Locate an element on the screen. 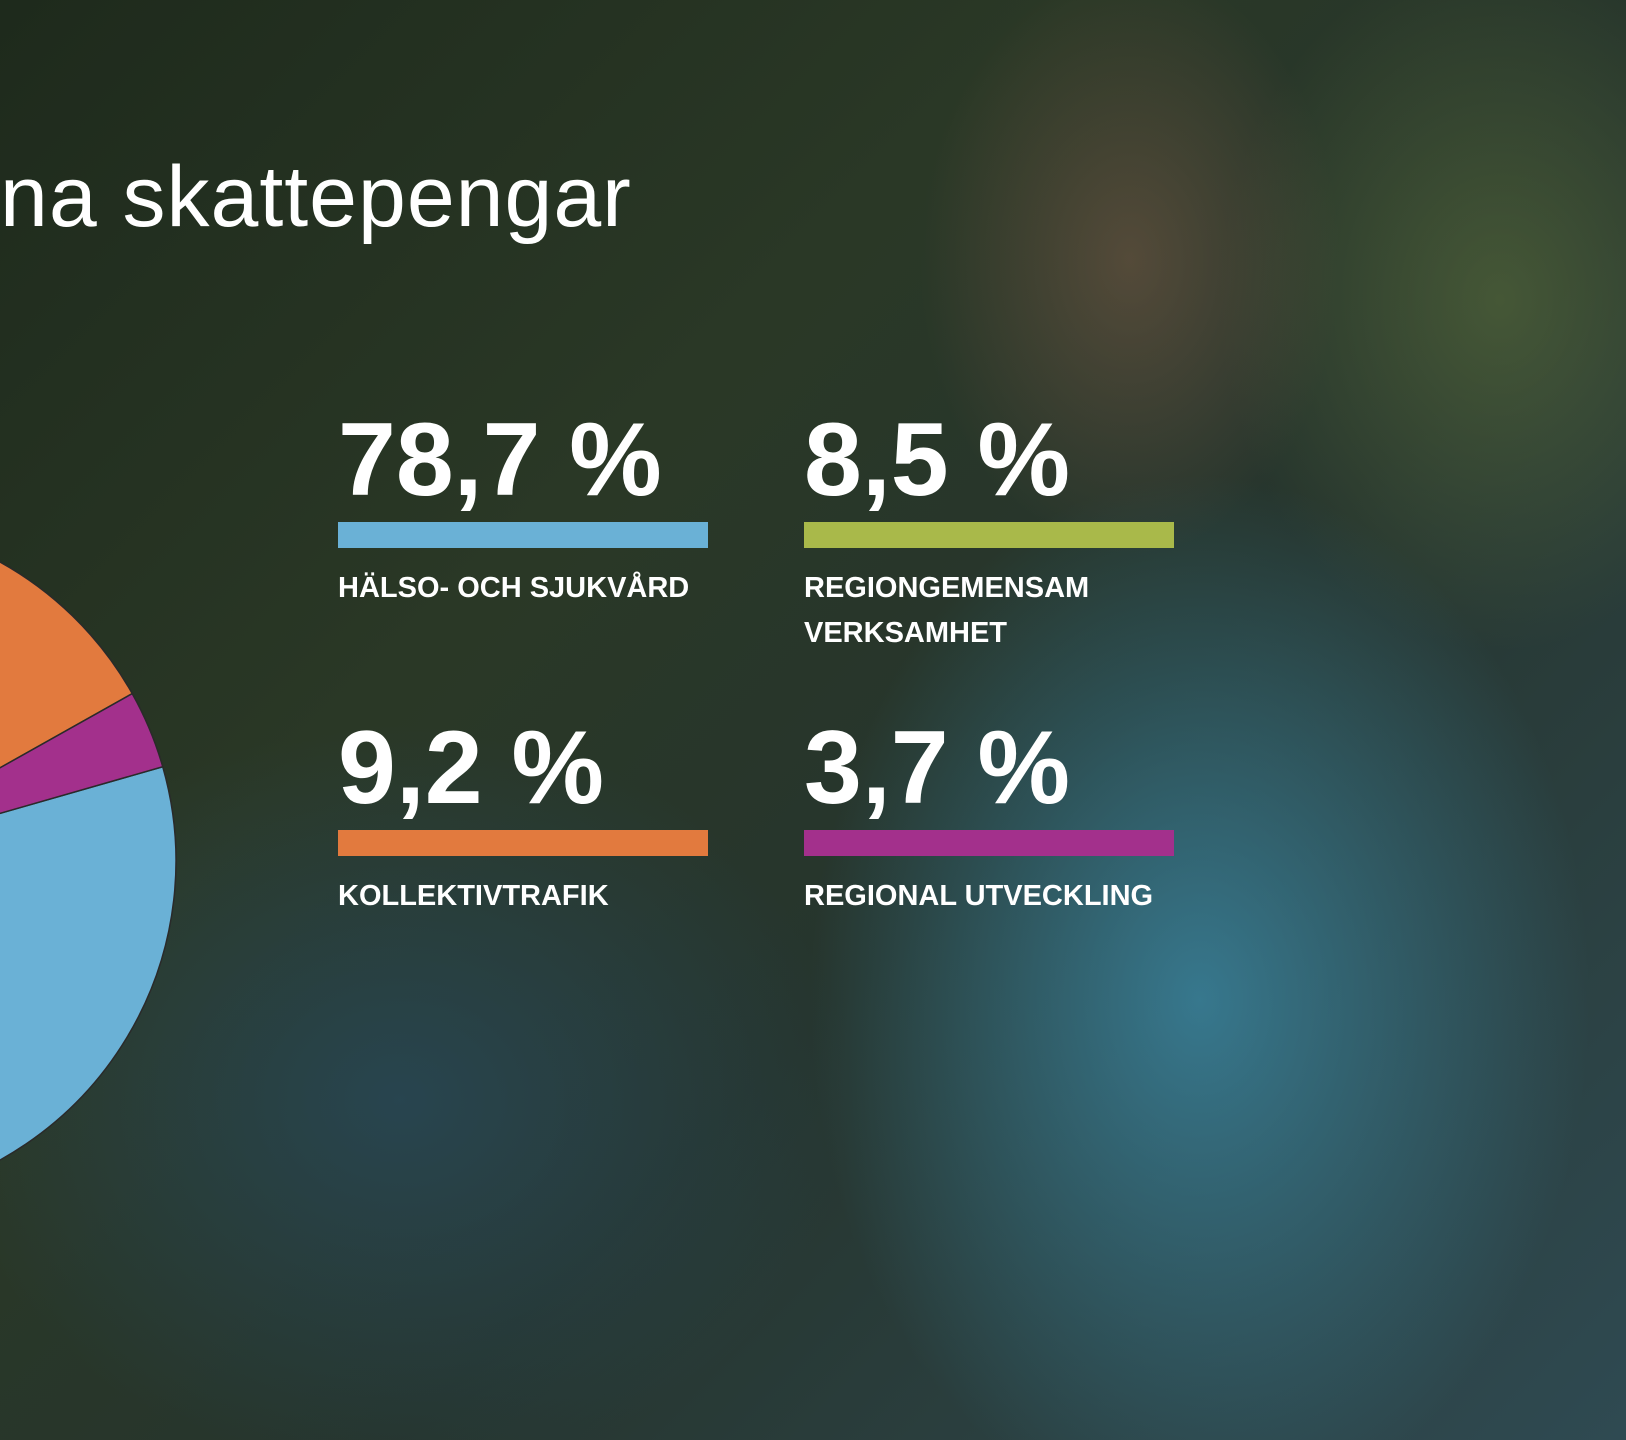  legend-item: 3,7 % REGIONAL UTVECKLING is located at coordinates (989, 817).